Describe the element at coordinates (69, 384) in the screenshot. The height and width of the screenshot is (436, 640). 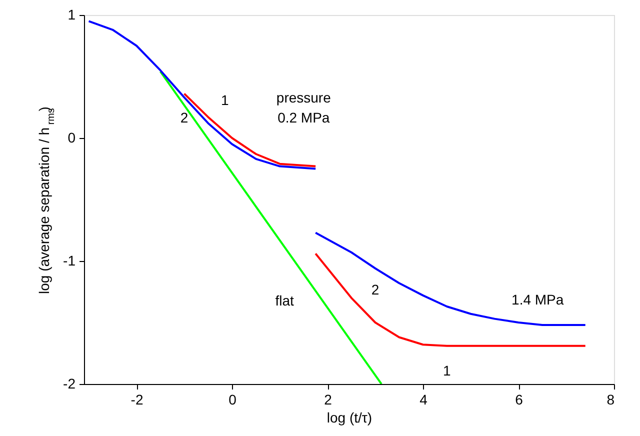
I see `y-tick-label: -2` at that location.